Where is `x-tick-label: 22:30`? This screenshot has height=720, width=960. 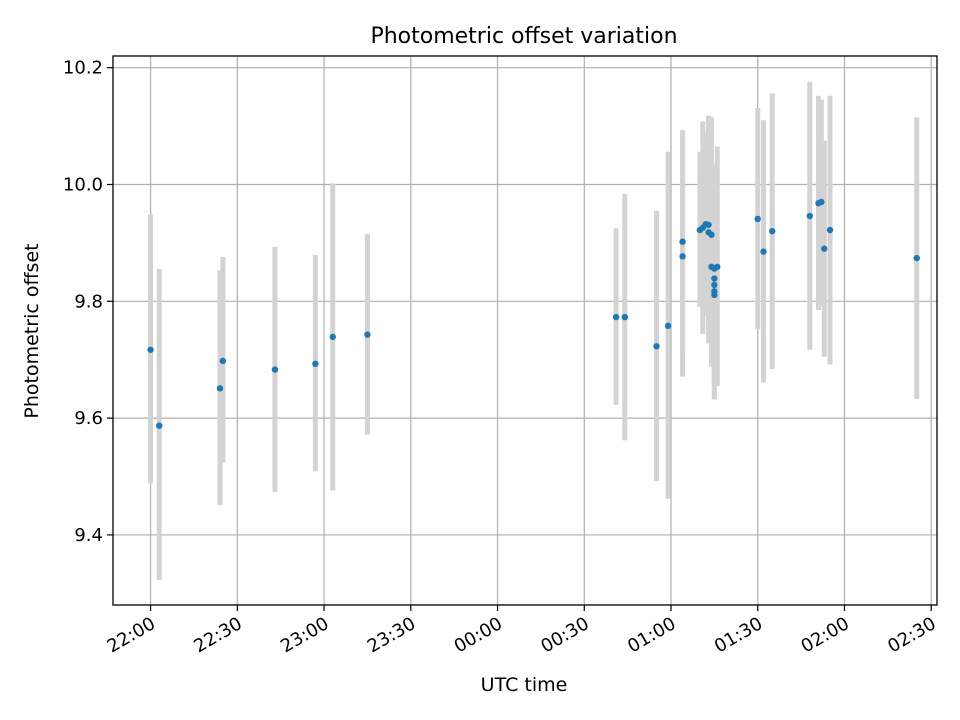 x-tick-label: 22:30 is located at coordinates (217, 635).